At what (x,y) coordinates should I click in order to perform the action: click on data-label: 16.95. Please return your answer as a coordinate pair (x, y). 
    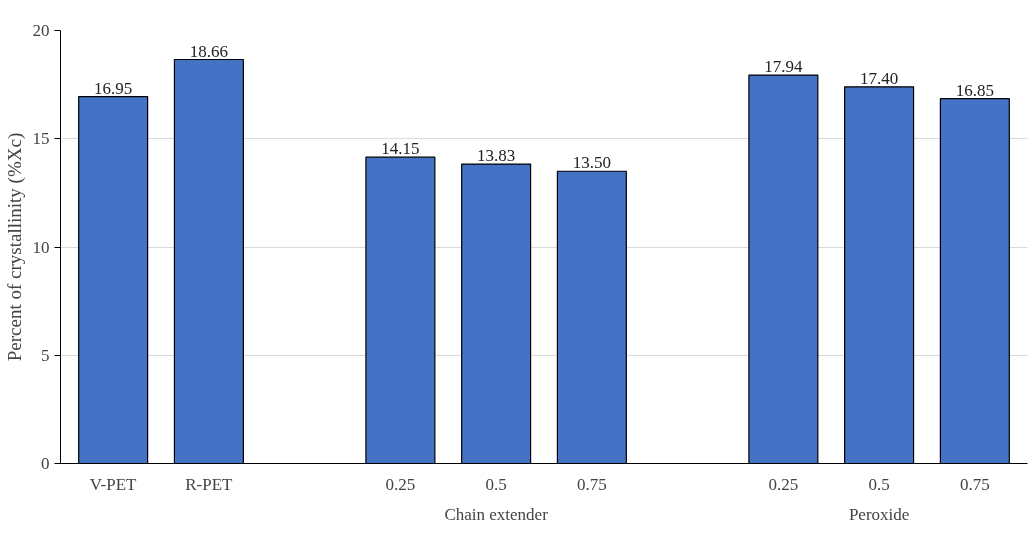
    Looking at the image, I should click on (113, 88).